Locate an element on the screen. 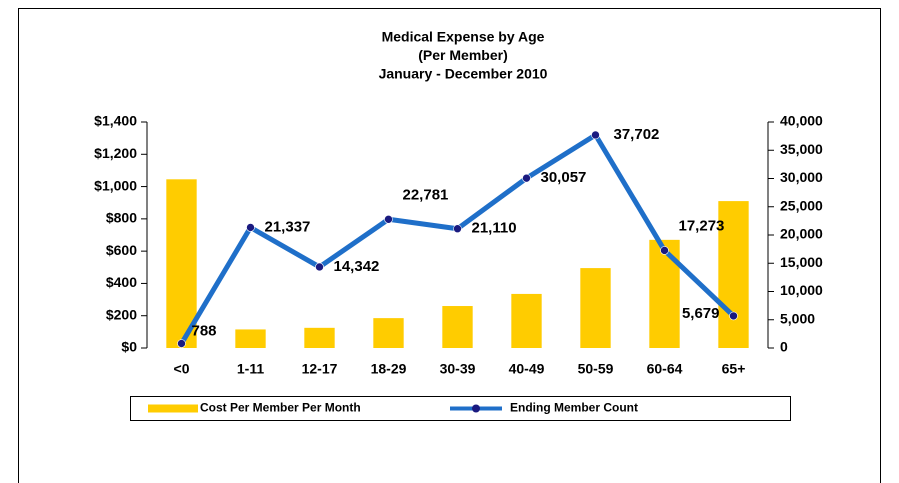 Image resolution: width=899 pixels, height=483 pixels. x-tick-label: 18-29 is located at coordinates (389, 369).